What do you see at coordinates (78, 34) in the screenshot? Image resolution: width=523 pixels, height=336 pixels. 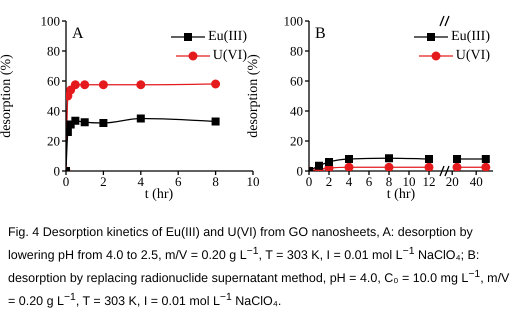 I see `annotation: A` at bounding box center [78, 34].